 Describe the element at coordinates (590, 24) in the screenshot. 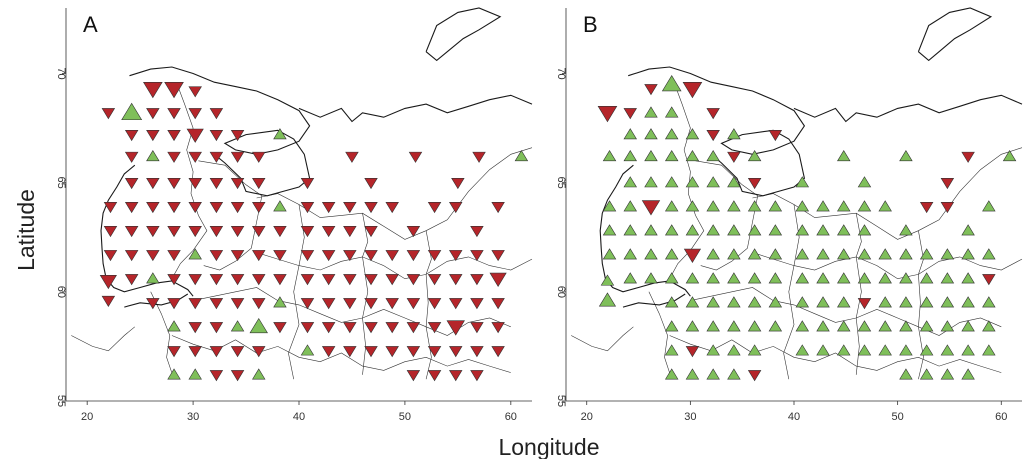

I see `panel-label: B` at that location.